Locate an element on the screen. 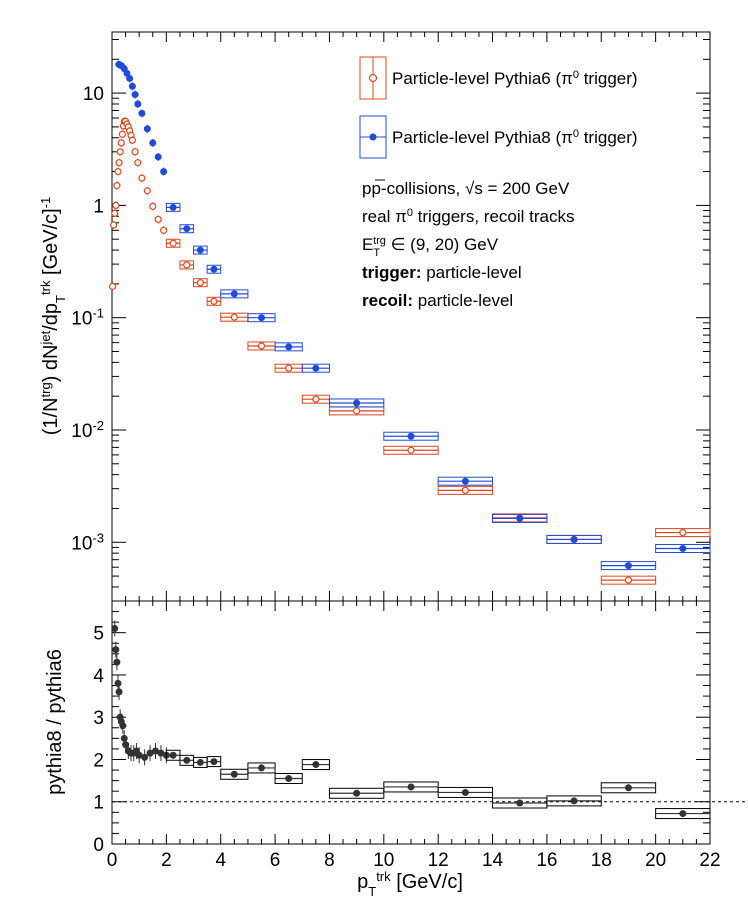 Image resolution: width=748 pixels, height=924 pixels. y-tick-label-upper: 1 is located at coordinates (98, 206).